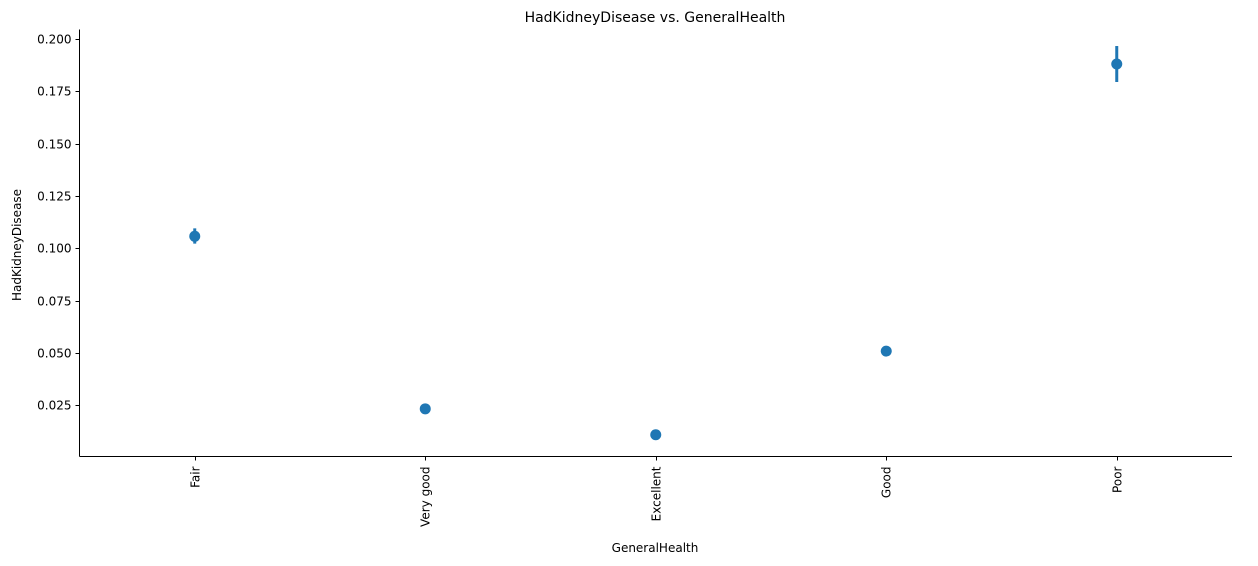  I want to click on y-tick-label: 0.025, so click(54, 406).